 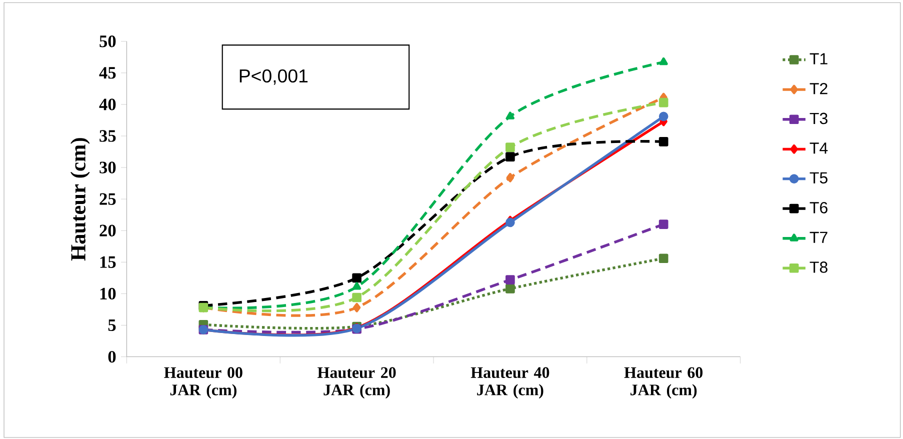 What do you see at coordinates (108, 168) in the screenshot?
I see `y-tick-label: 30` at bounding box center [108, 168].